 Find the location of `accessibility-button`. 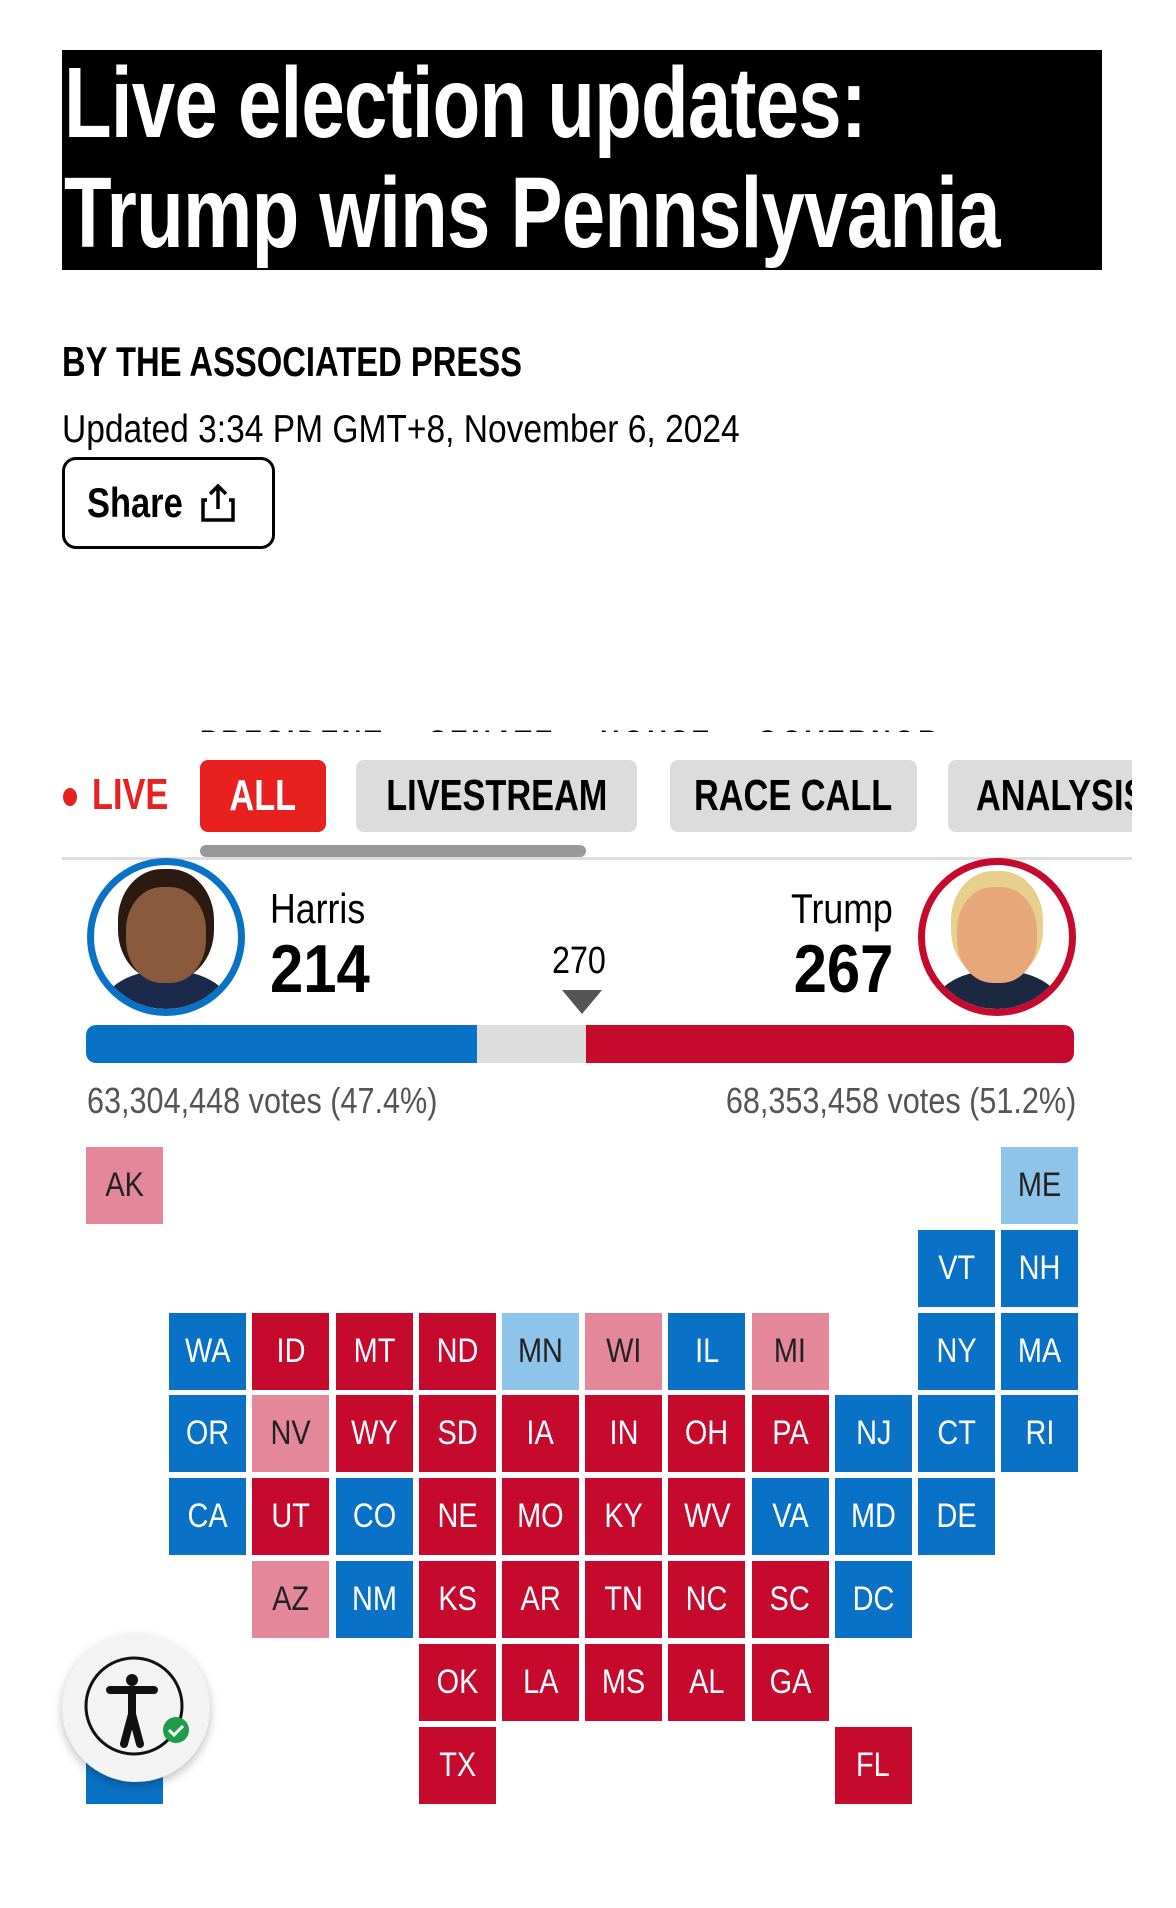

accessibility-button is located at coordinates (136, 1708).